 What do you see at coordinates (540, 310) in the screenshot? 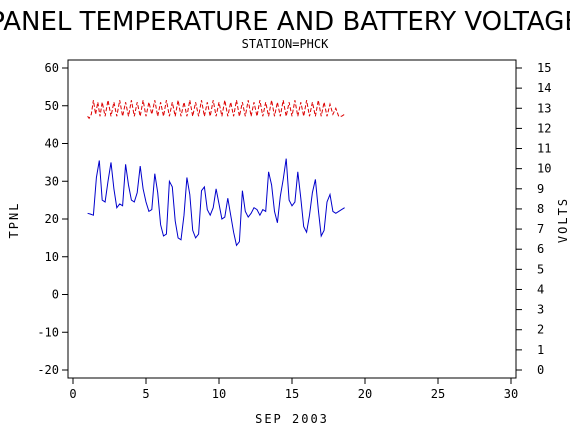
I see `y-right-tick-label: 3` at bounding box center [540, 310].